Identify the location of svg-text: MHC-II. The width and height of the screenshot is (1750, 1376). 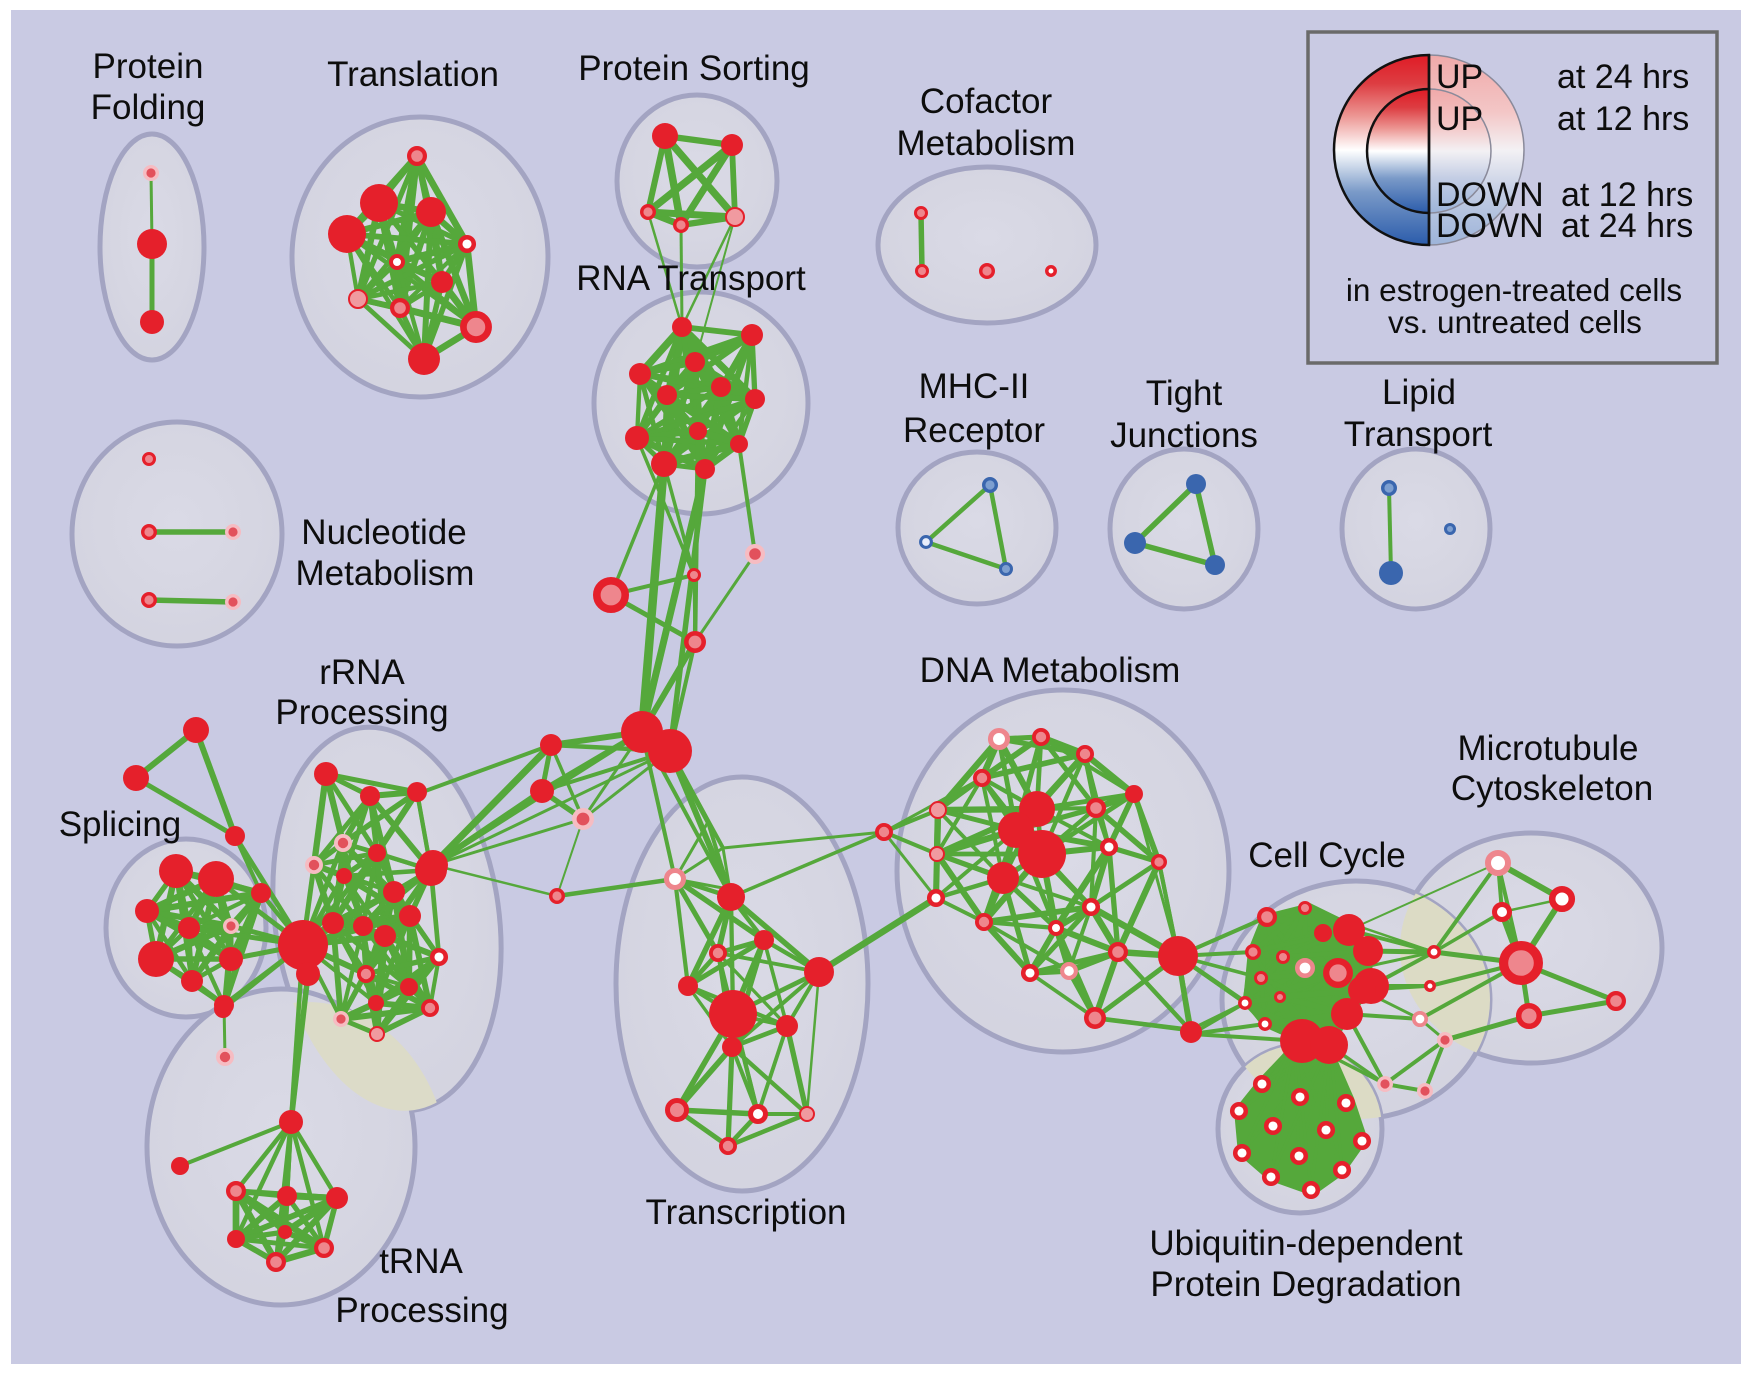
(974, 386).